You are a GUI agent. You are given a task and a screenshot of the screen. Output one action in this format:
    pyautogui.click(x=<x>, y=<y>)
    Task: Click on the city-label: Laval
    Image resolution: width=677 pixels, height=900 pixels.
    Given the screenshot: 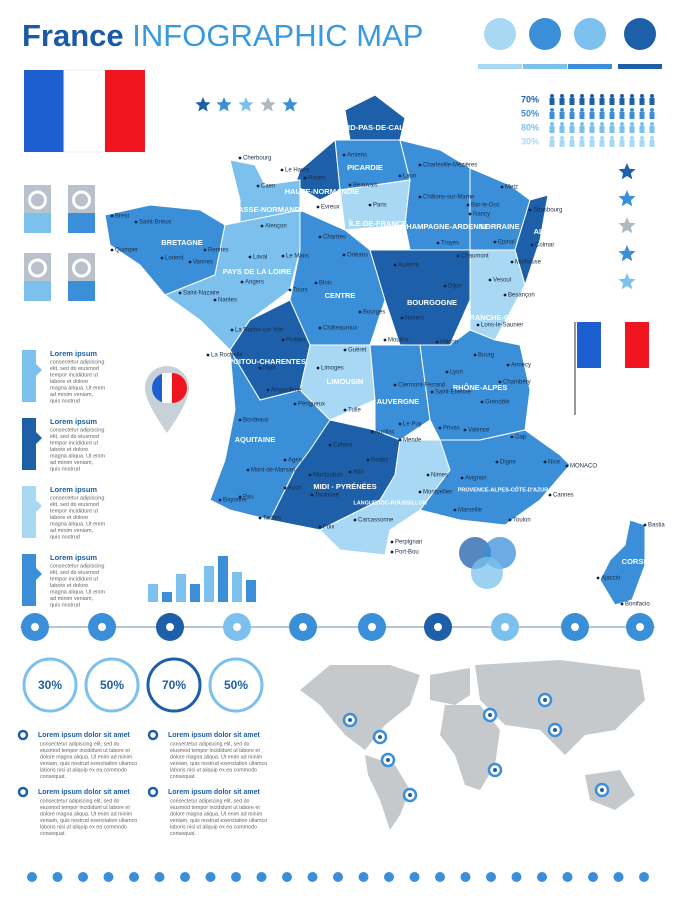 What is the action you would take?
    pyautogui.click(x=260, y=258)
    